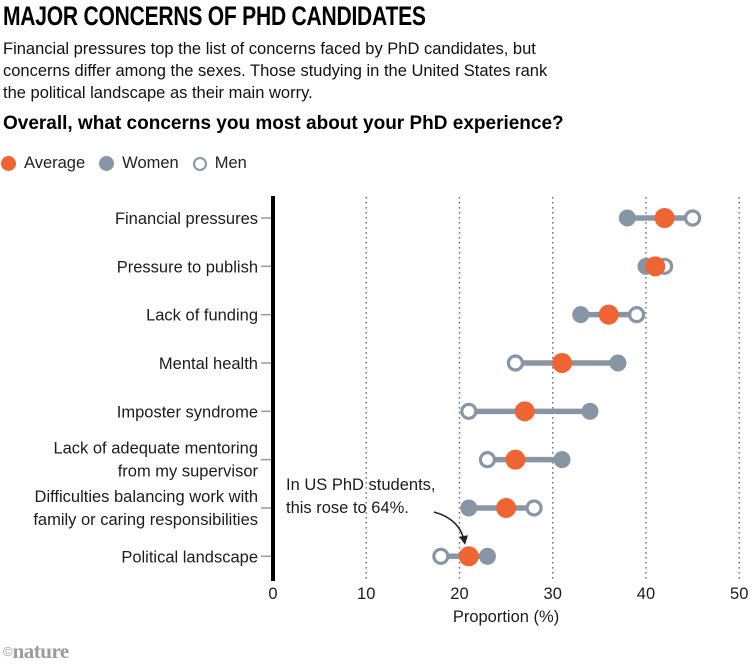  What do you see at coordinates (459, 594) in the screenshot?
I see `x-tick-label: 20` at bounding box center [459, 594].